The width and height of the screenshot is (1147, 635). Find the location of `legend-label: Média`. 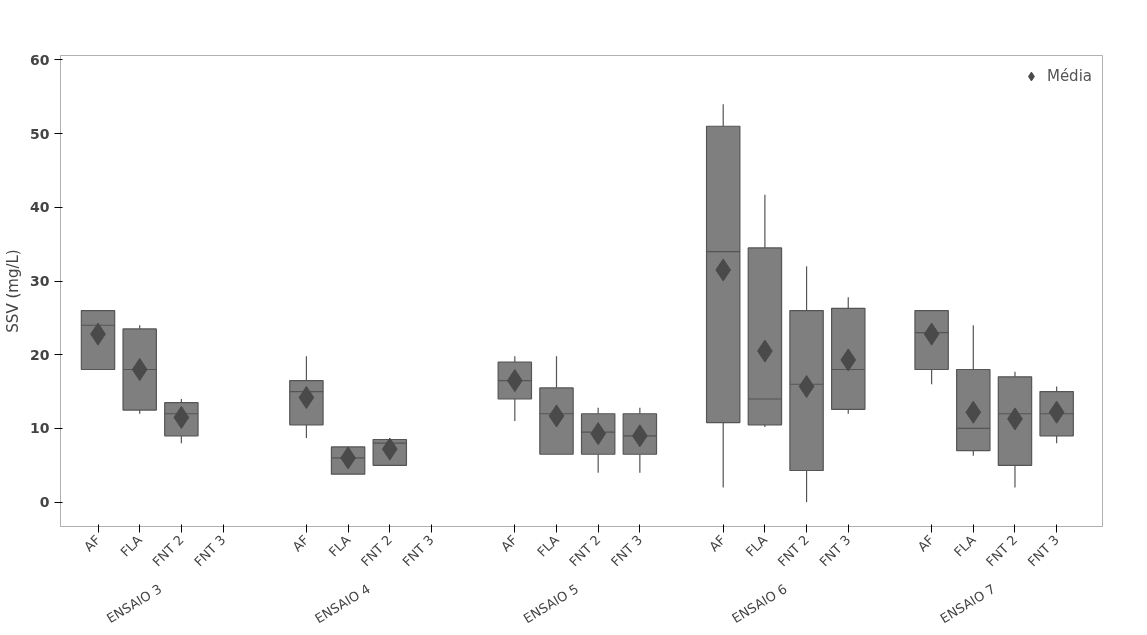

legend-label: Média is located at coordinates (1069, 76).